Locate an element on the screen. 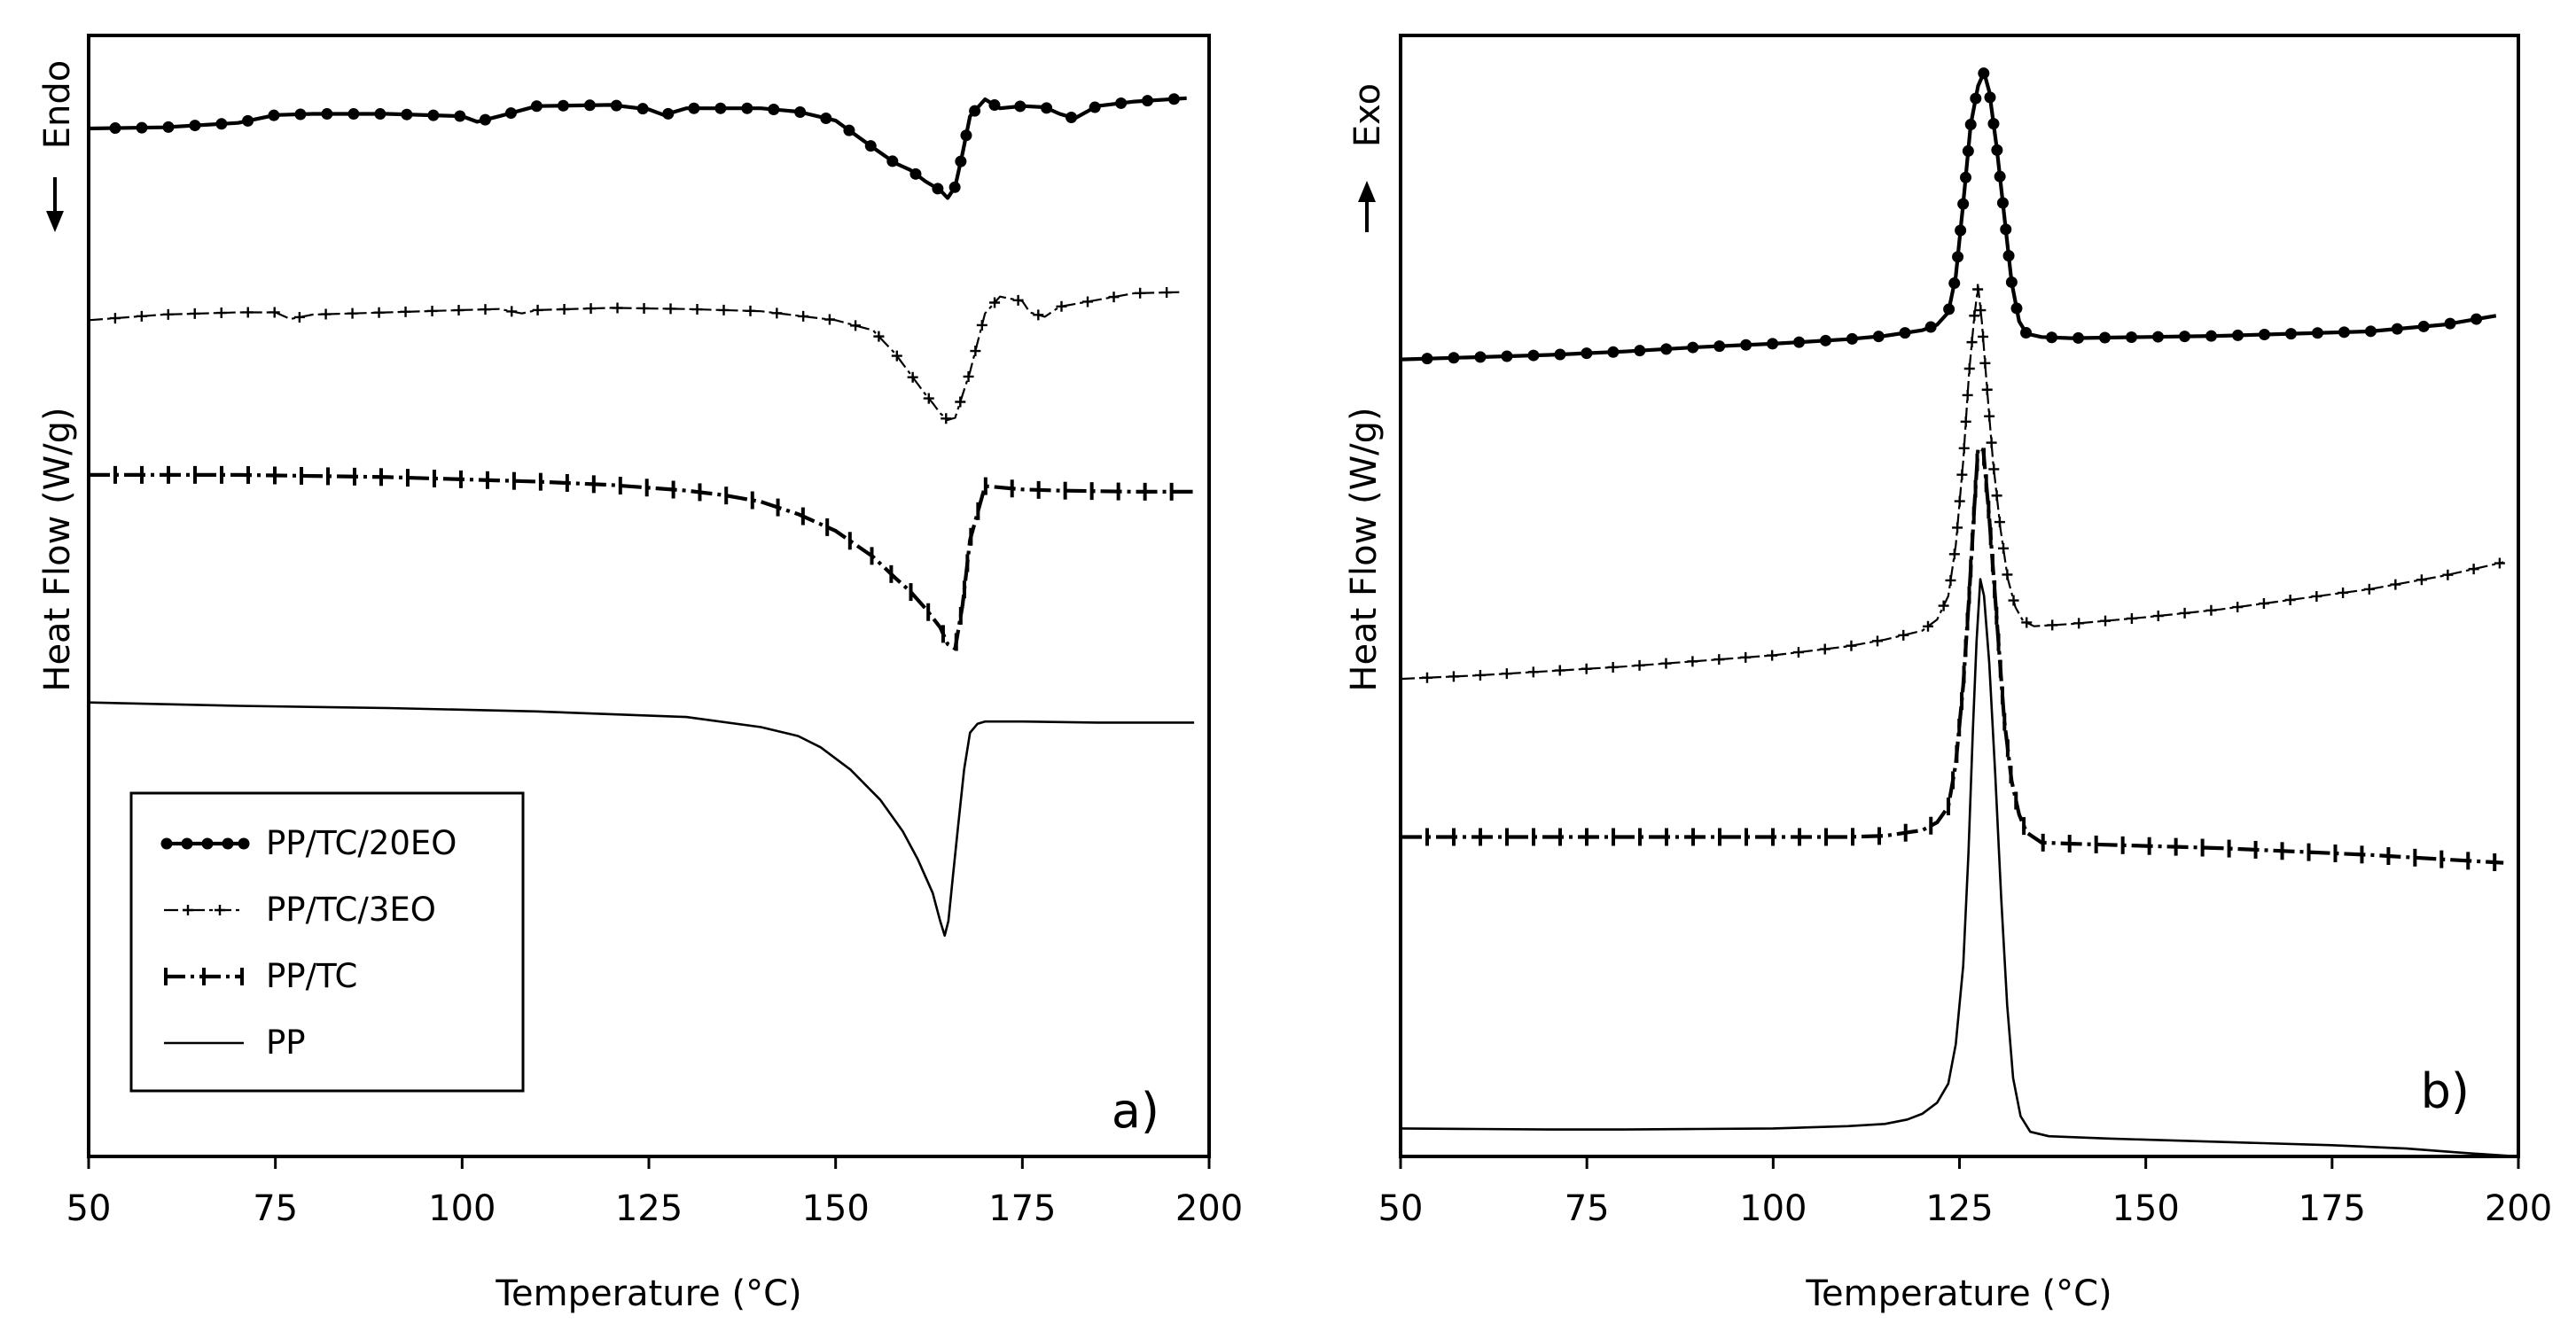 This screenshot has width=2576, height=1339. panel-a-x-axis-label: Temperature (°C) is located at coordinates (648, 1293).